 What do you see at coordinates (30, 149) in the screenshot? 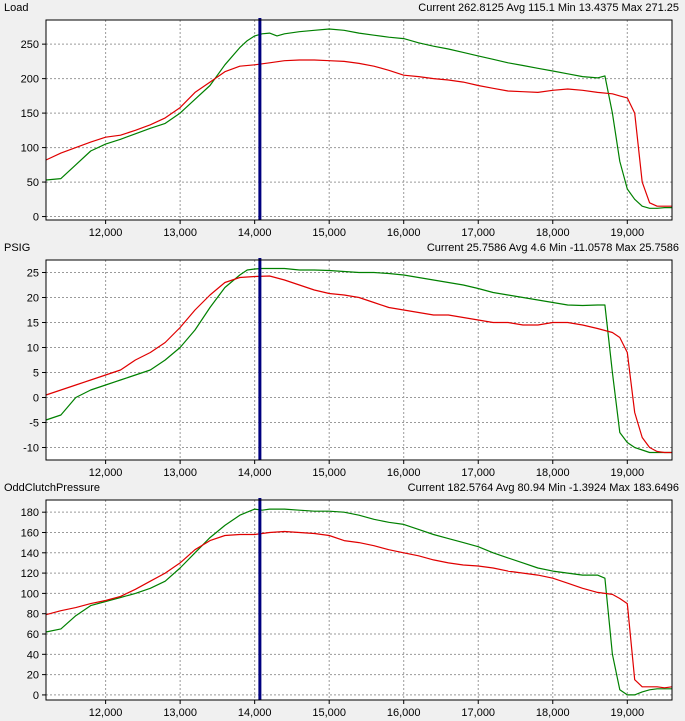
I see `load-y-tick-label: 100` at bounding box center [30, 149].